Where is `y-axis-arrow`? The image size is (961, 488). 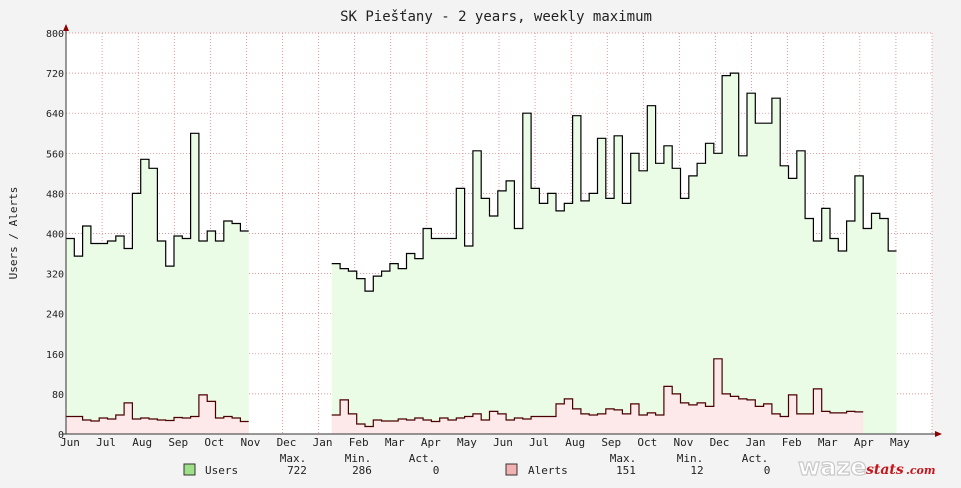
y-axis-arrow is located at coordinates (66, 27).